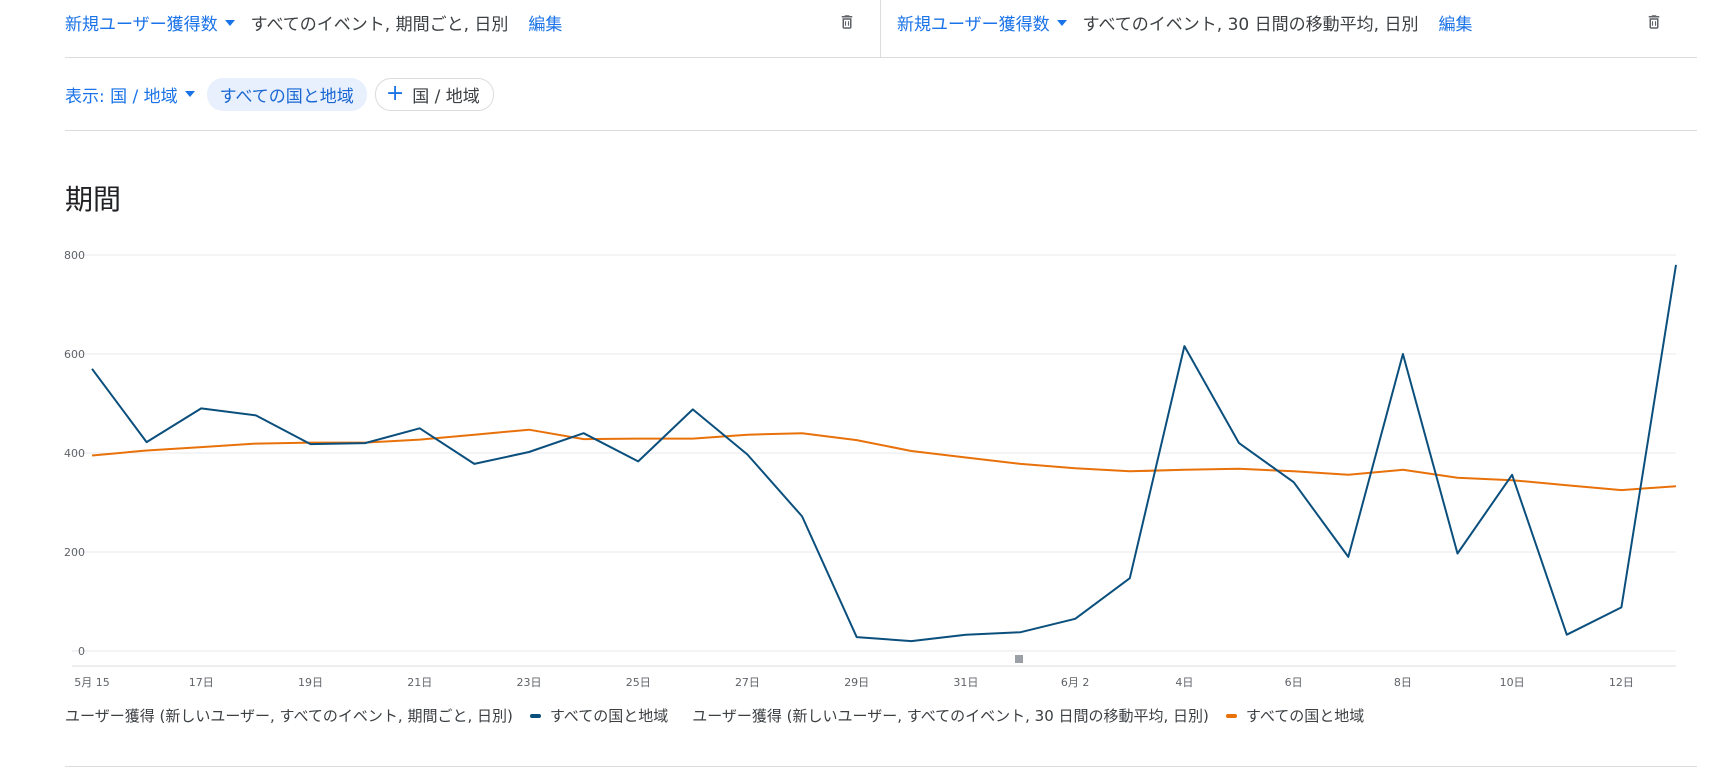 Image resolution: width=1736 pixels, height=777 pixels. I want to click on display-dimension-dropdown: 表示: 国 / 地域, so click(130, 94).